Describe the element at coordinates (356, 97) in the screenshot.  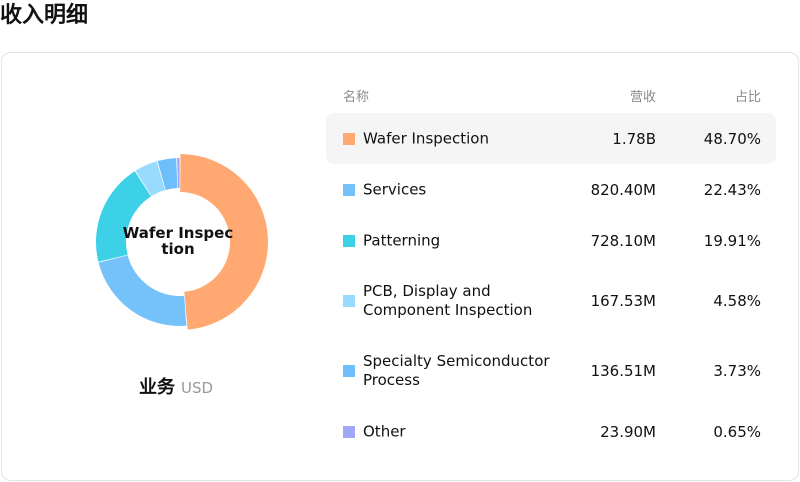
I see `header-name: 名称` at that location.